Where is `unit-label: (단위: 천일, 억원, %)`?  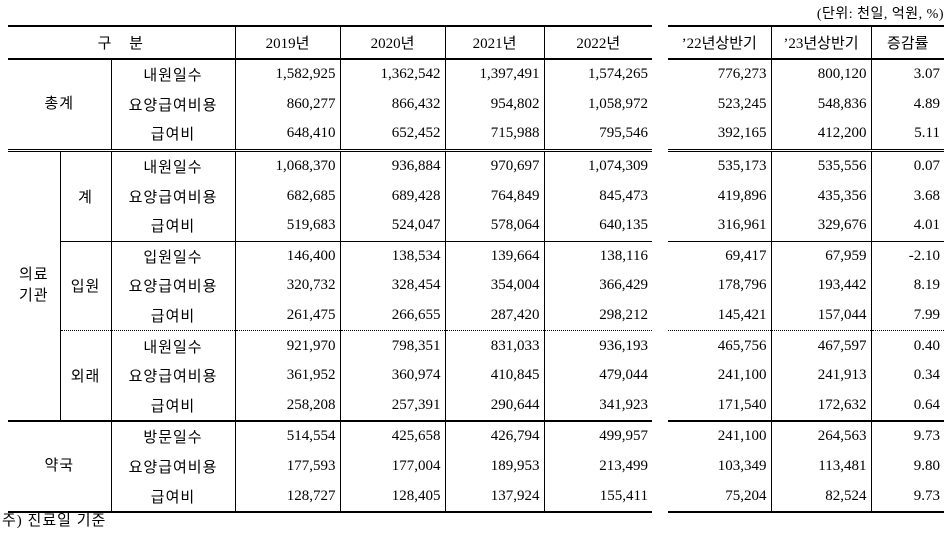 unit-label: (단위: 천일, 억원, %) is located at coordinates (880, 14).